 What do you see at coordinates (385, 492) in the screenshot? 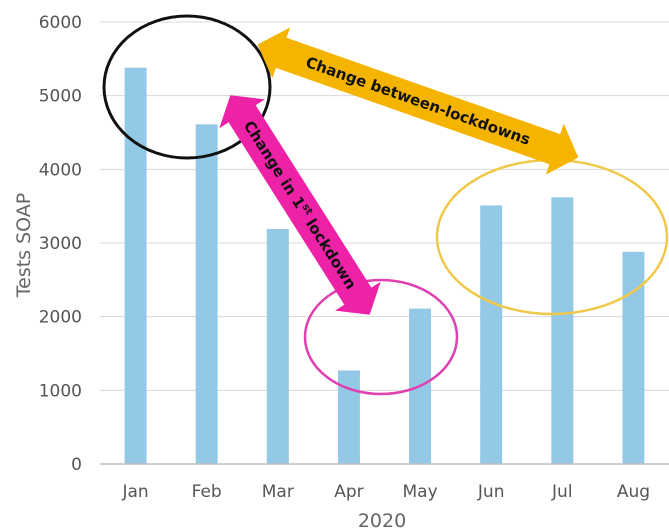
I see `x-tick-labels: Jan Feb Mar Apr May Jun Jul Aug` at bounding box center [385, 492].